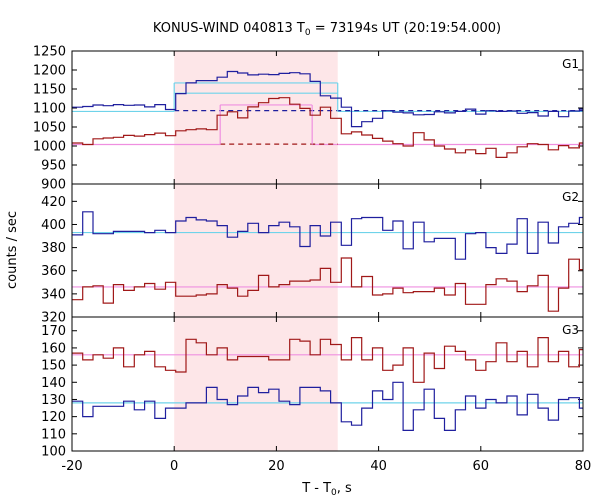 The width and height of the screenshot is (600, 500). I want to click on x-axis-title-main: T - T, so click(316, 488).